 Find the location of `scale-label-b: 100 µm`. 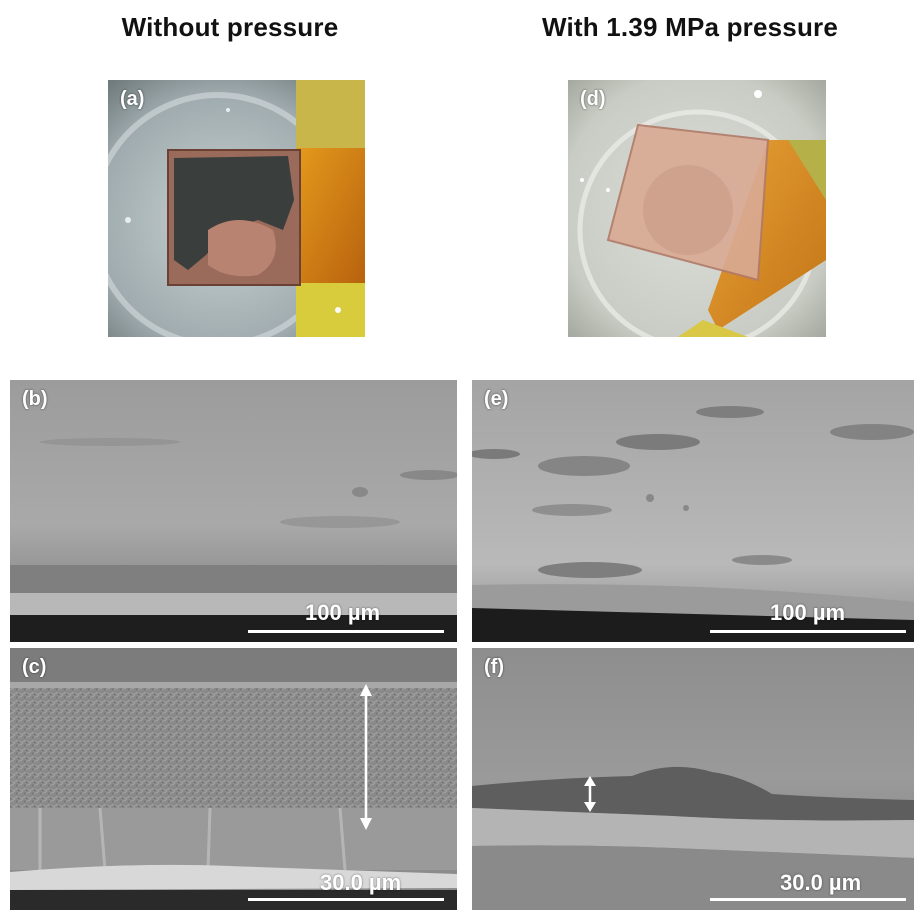

scale-label-b: 100 µm is located at coordinates (343, 612).